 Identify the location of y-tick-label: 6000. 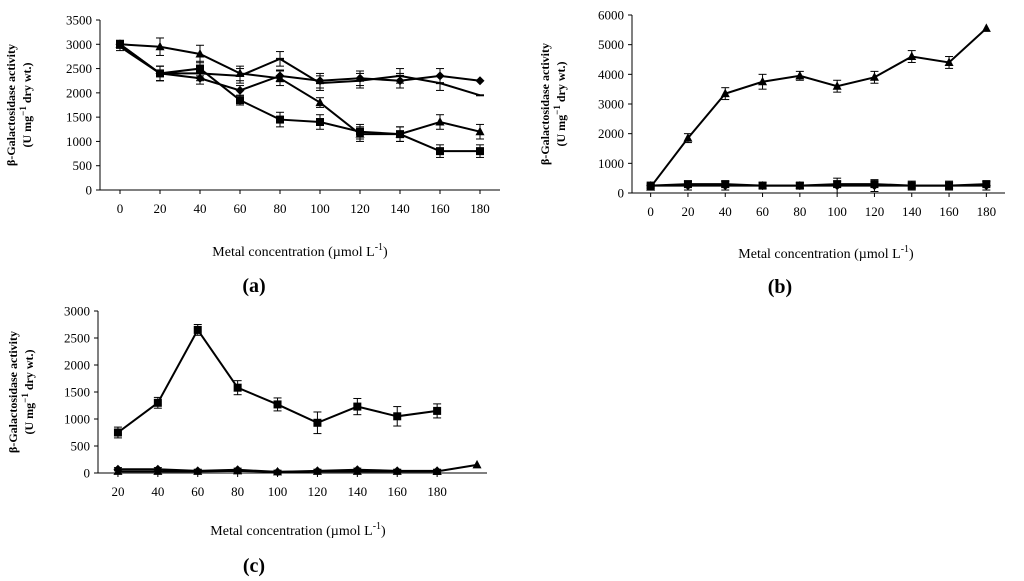
(611, 15).